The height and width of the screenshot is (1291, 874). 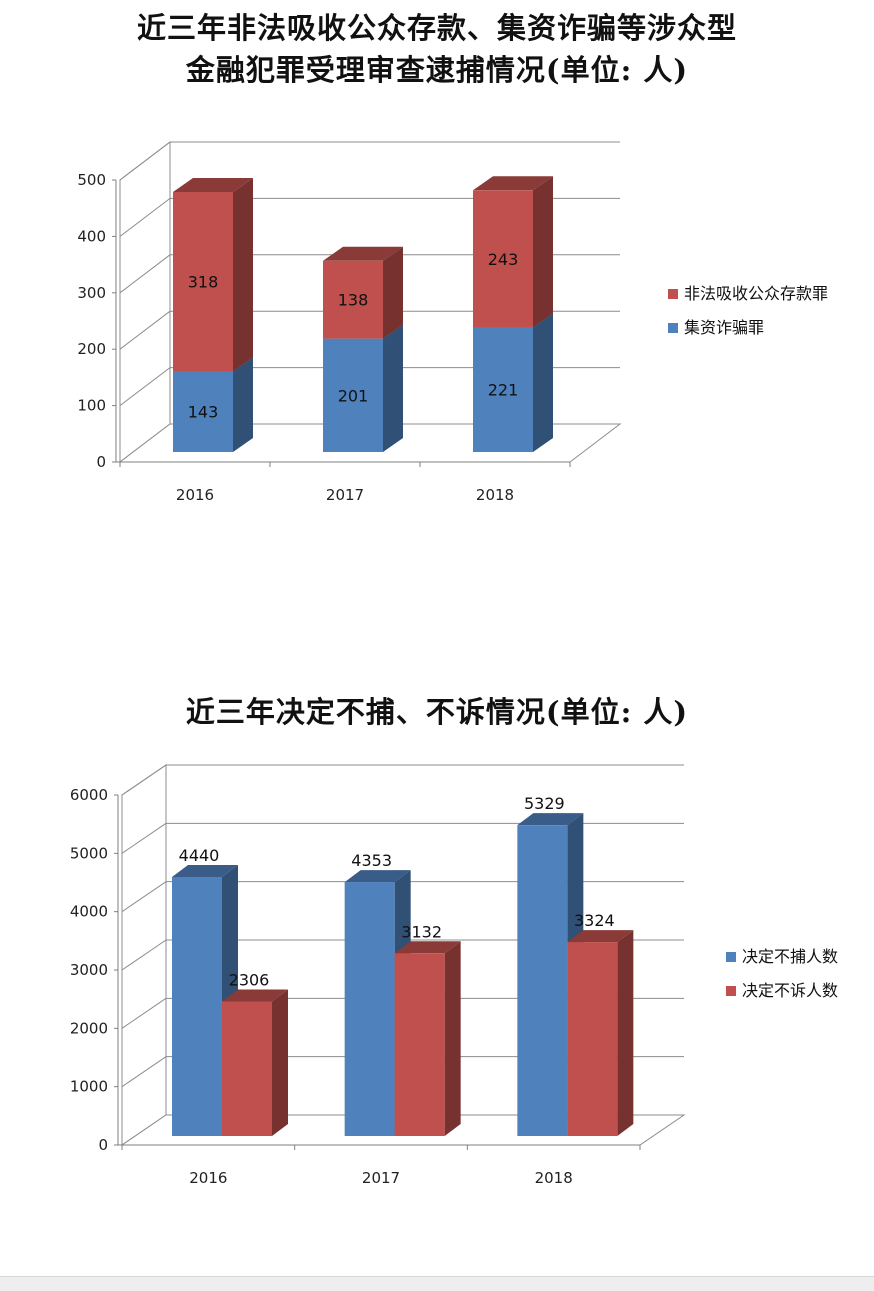 What do you see at coordinates (199, 855) in the screenshot?
I see `data-label: 4440` at bounding box center [199, 855].